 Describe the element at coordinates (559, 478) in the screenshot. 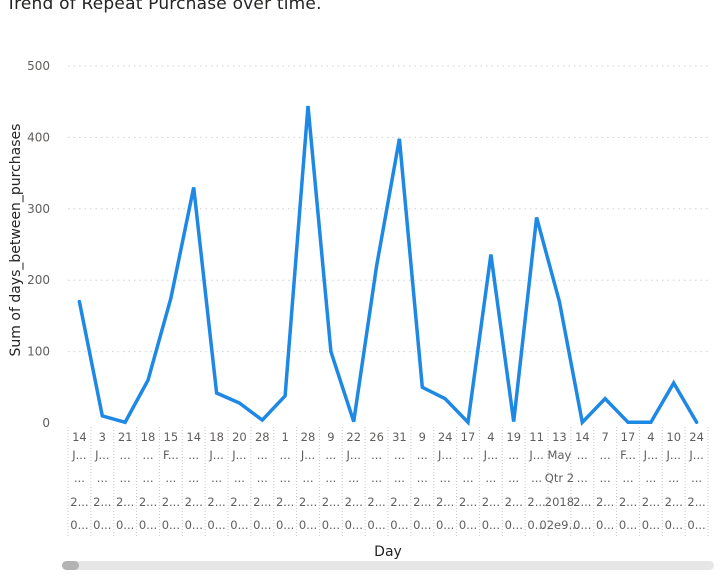

I see `x-hierarchy-label: Qtr 2` at that location.